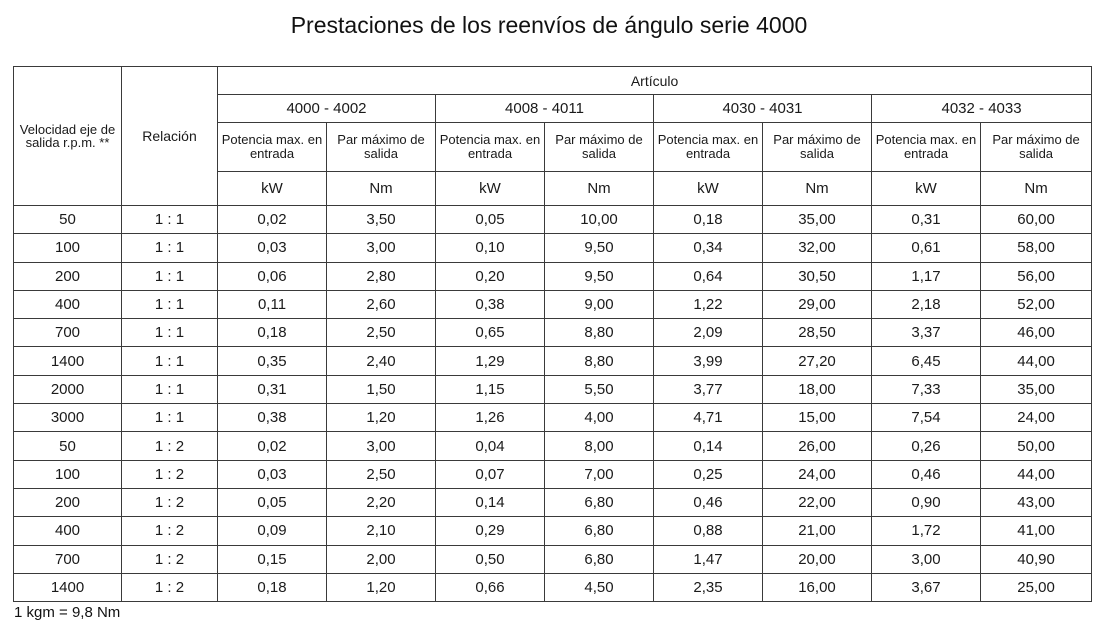  Describe the element at coordinates (708, 361) in the screenshot. I see `cell-potencia: 3,99` at that location.